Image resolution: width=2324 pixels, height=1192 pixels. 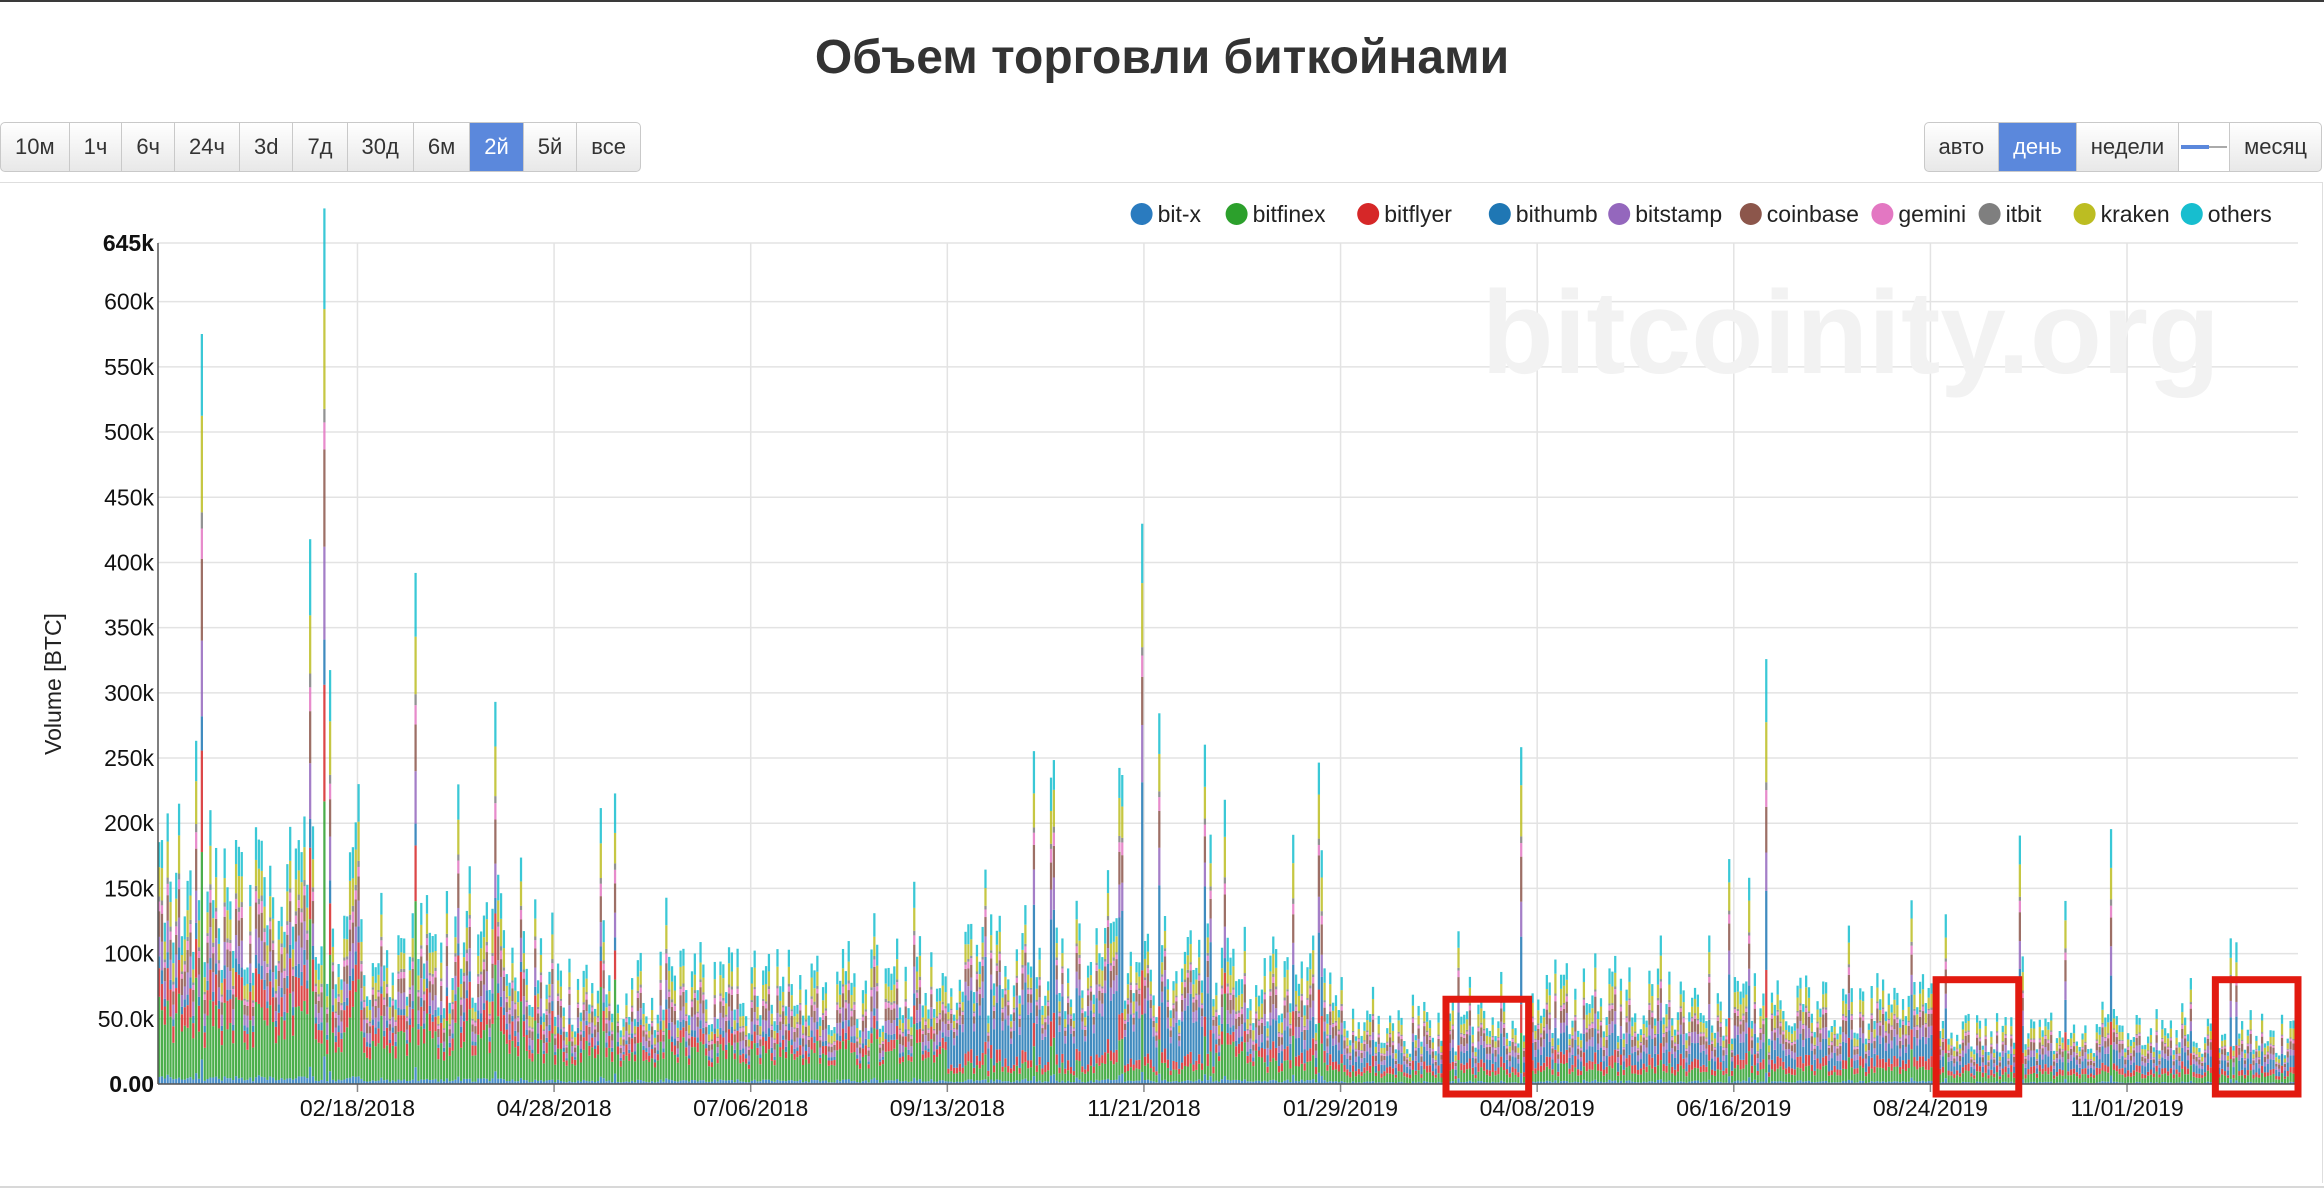 What do you see at coordinates (381, 147) in the screenshot?
I see `range-button-6: 30д` at bounding box center [381, 147].